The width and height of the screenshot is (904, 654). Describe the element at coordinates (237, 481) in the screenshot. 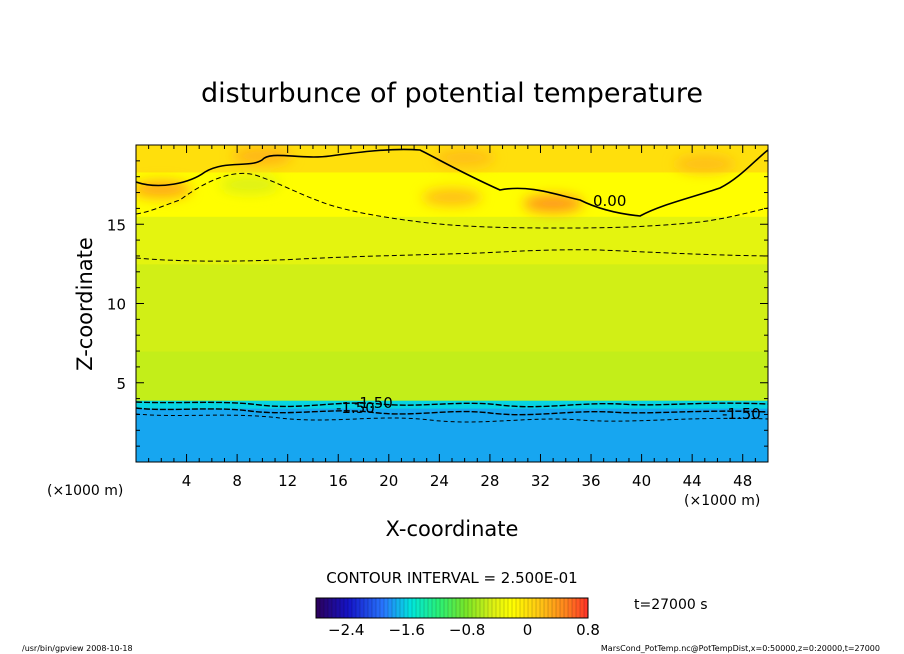

I see `x-tick-label: 8` at that location.